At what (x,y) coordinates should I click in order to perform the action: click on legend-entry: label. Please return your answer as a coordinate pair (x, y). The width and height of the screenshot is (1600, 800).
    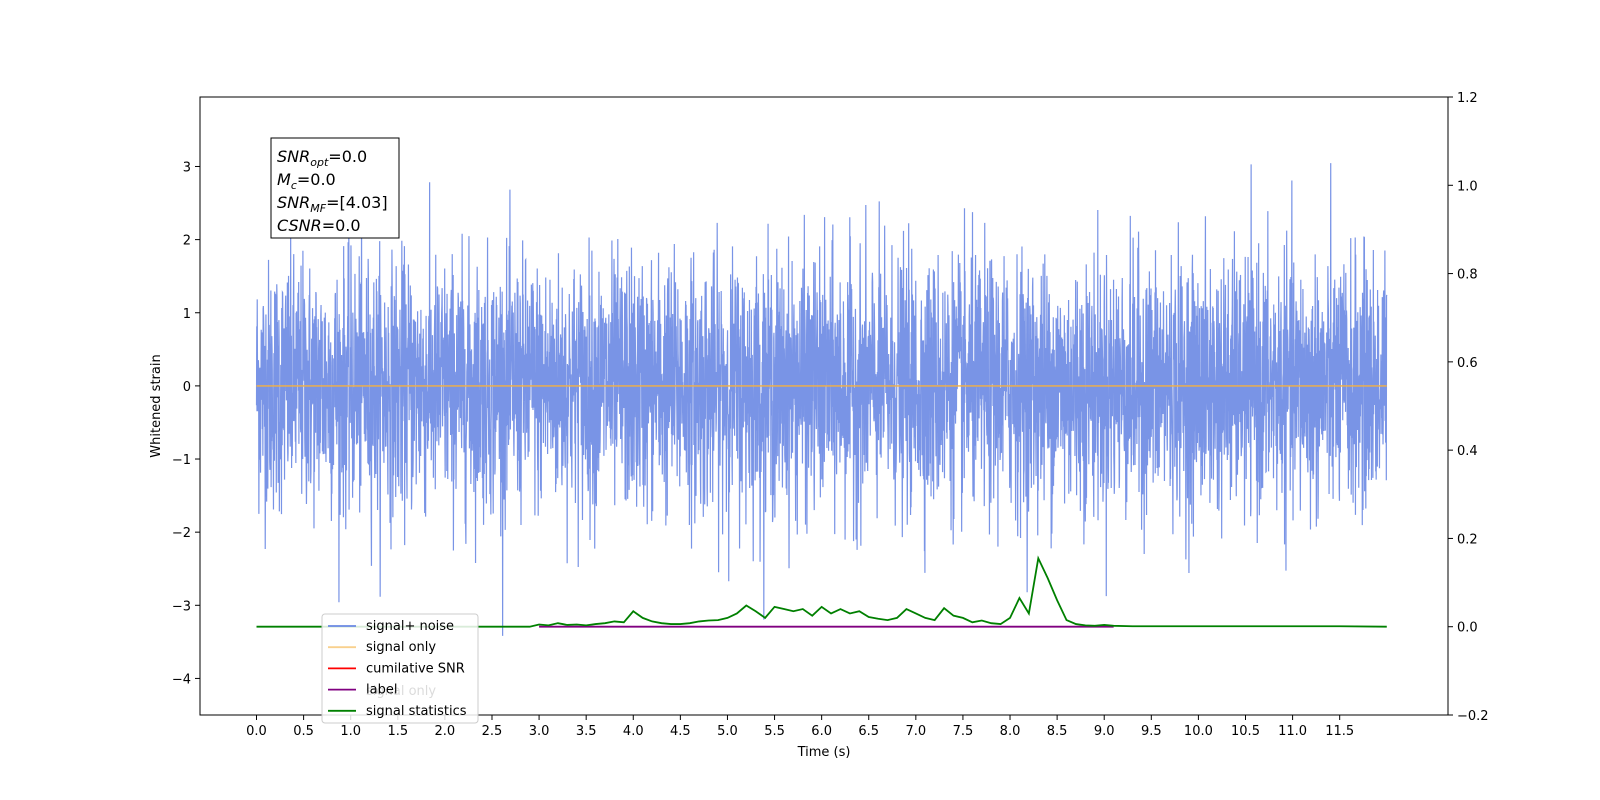
    Looking at the image, I should click on (381, 690).